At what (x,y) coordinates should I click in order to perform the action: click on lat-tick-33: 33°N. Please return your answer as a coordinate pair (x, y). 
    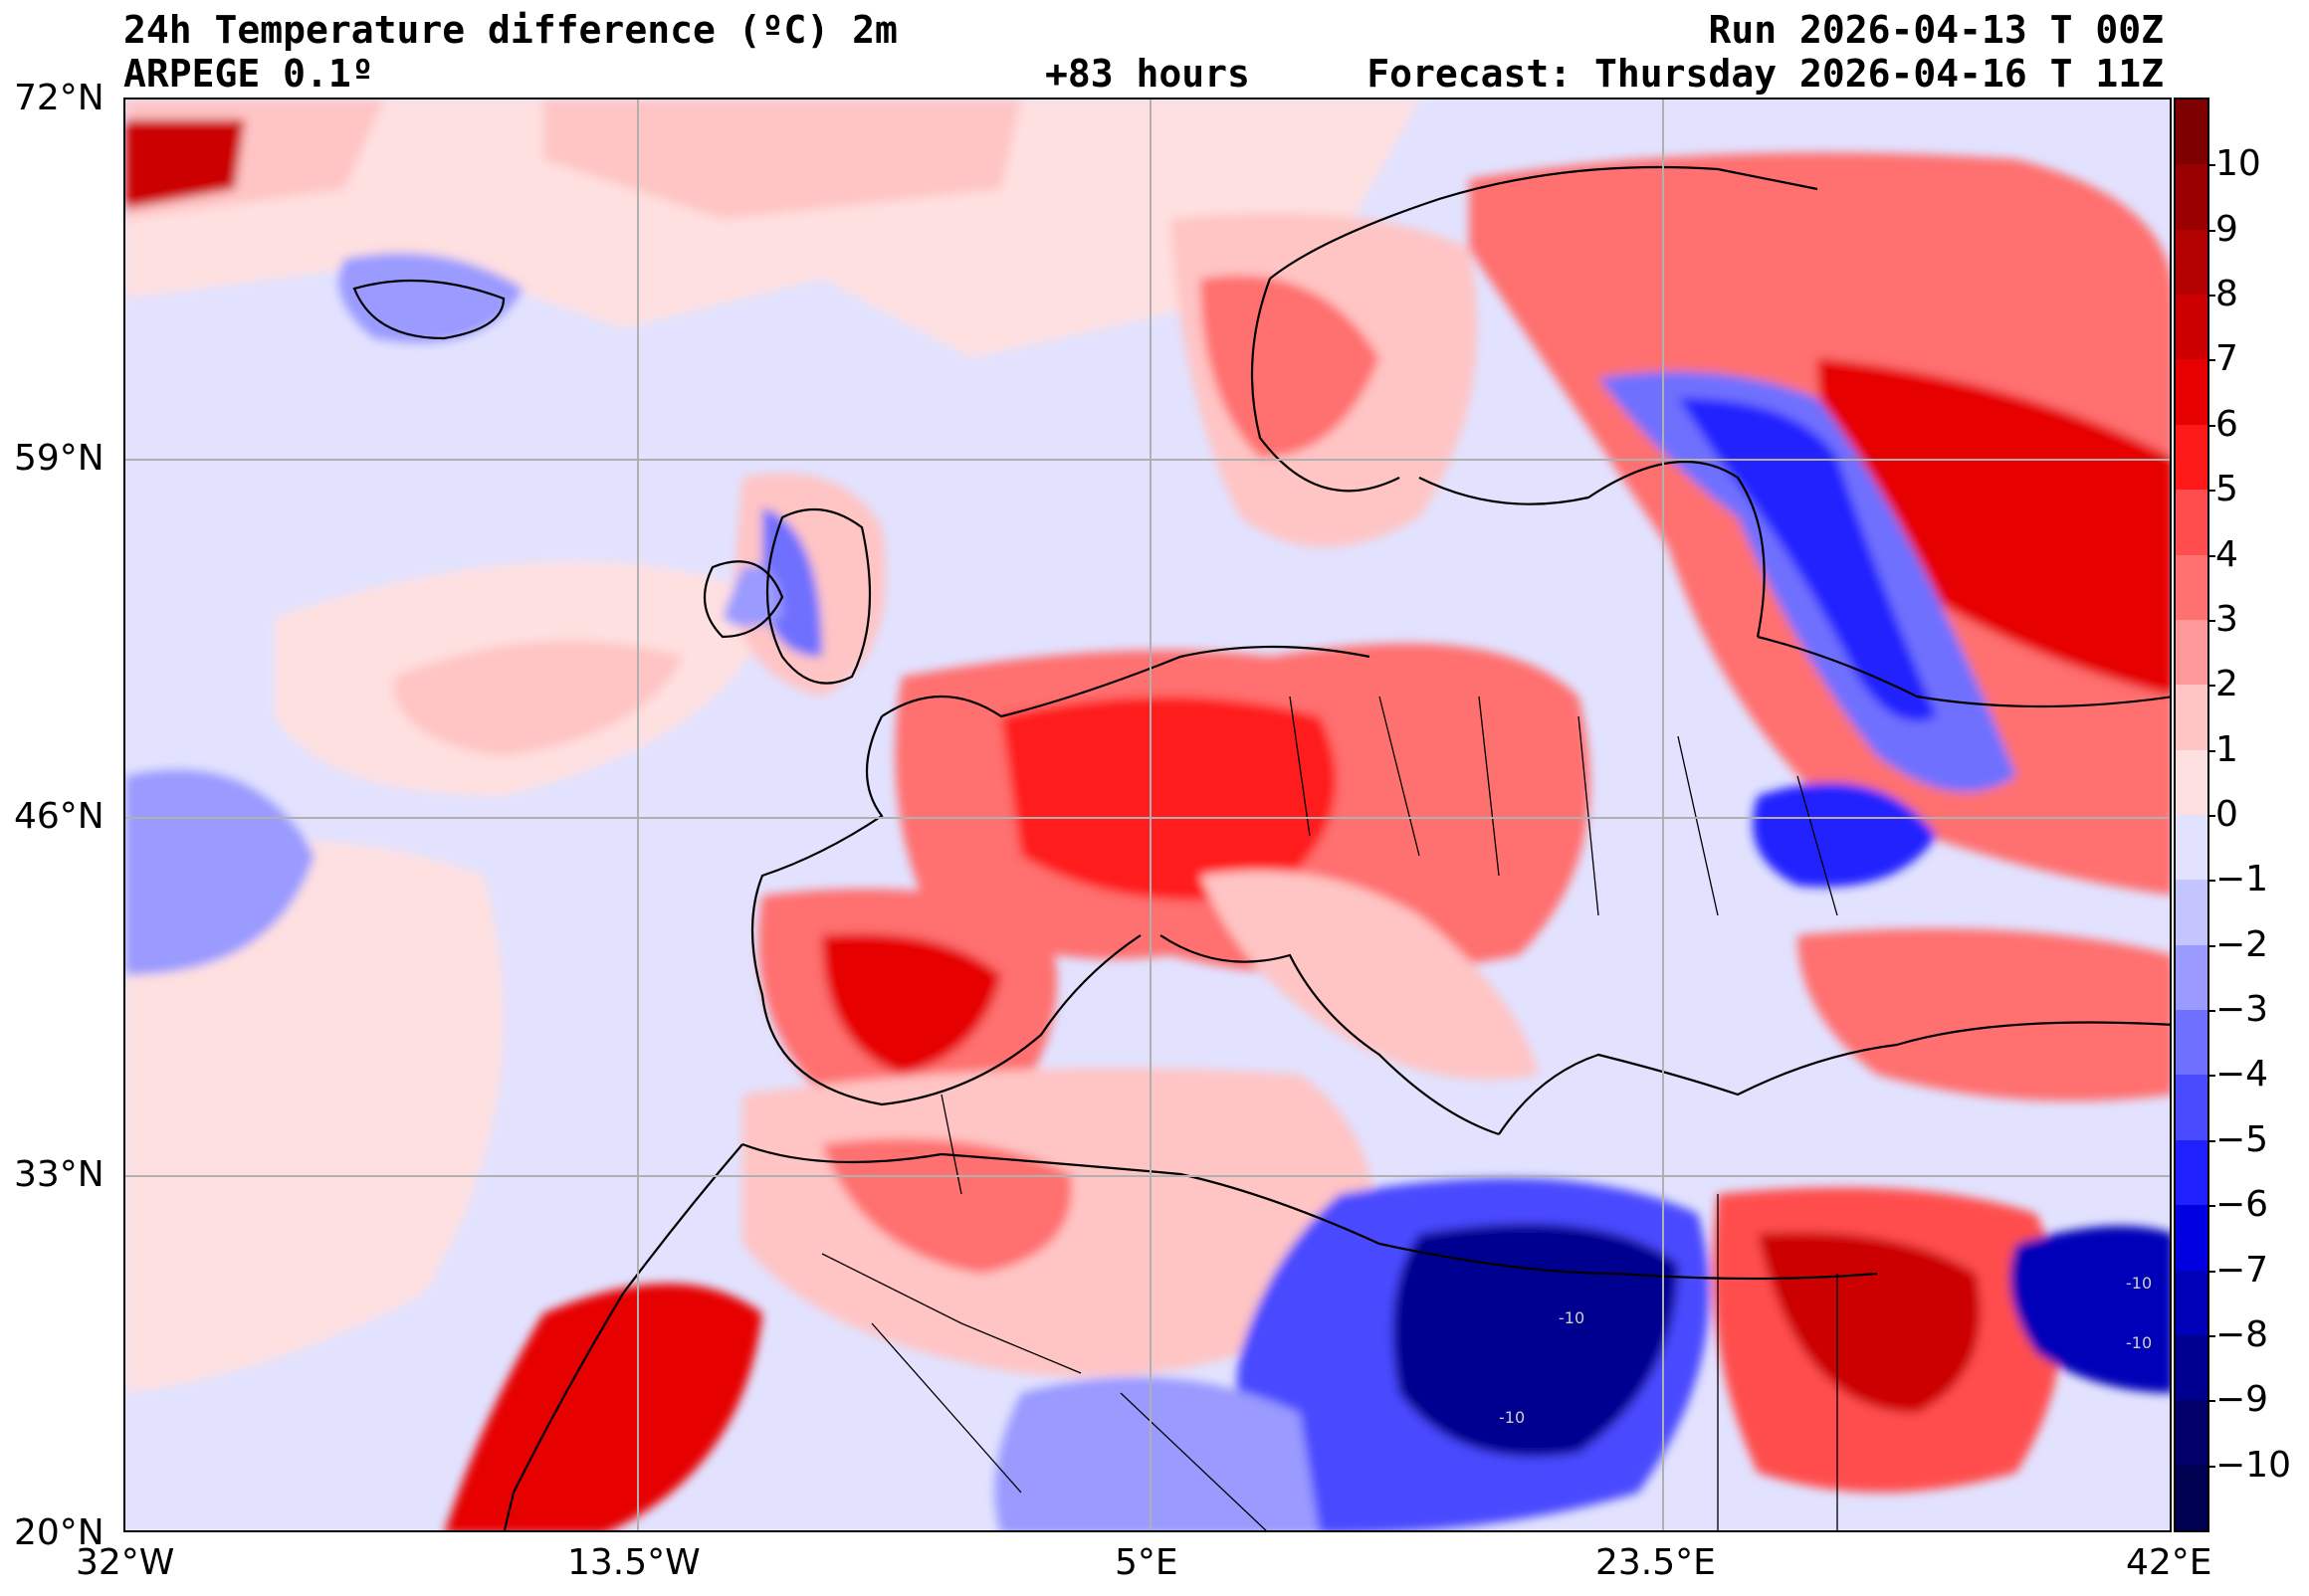
    Looking at the image, I should click on (60, 1174).